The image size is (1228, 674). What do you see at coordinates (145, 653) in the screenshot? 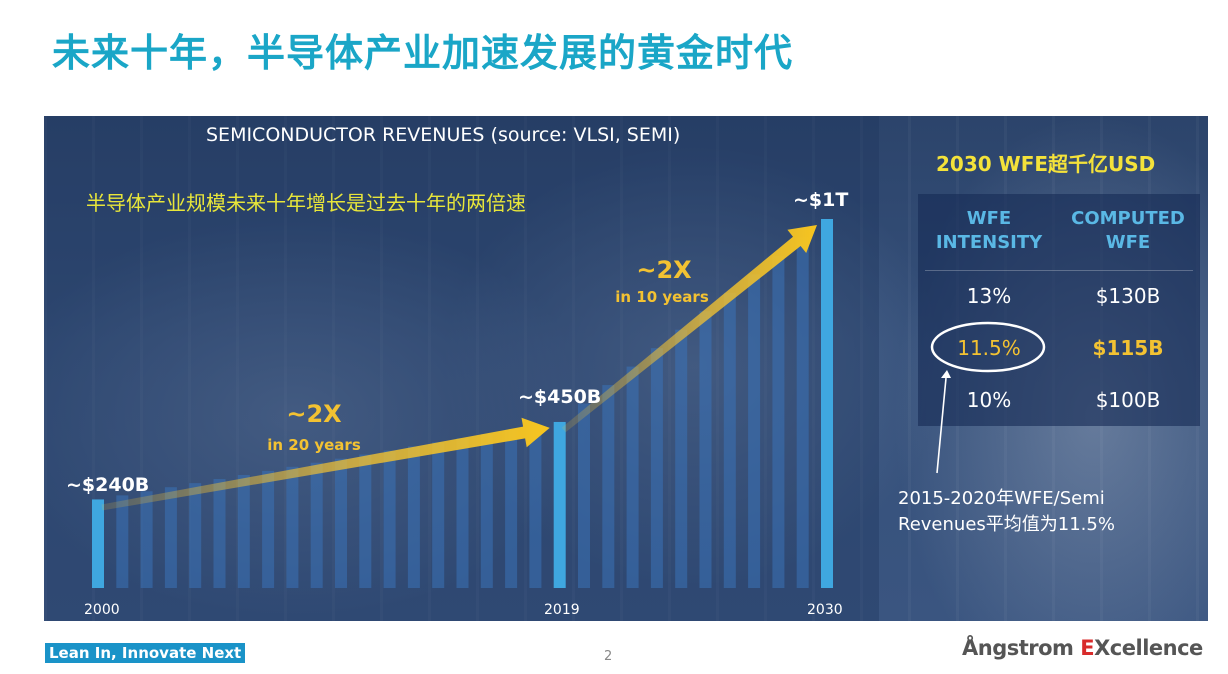
I see `tagline: Lean In, Innovate Next` at bounding box center [145, 653].